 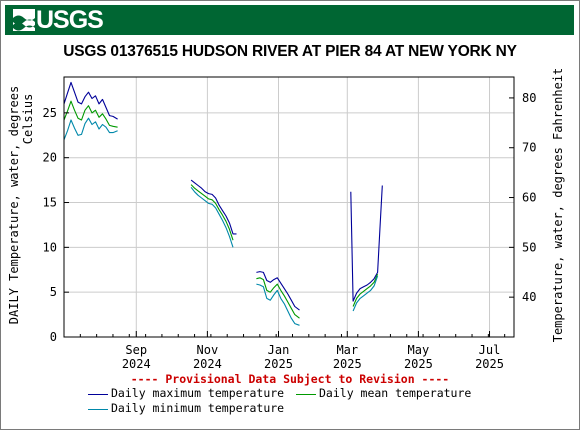 What do you see at coordinates (98, 409) in the screenshot?
I see `legend-swatch-min` at bounding box center [98, 409].